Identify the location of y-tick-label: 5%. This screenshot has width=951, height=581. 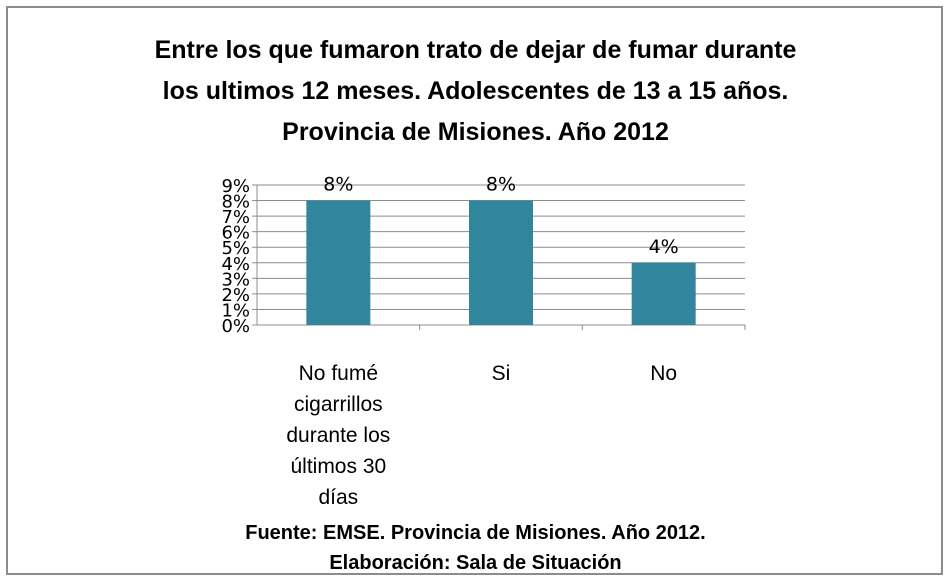
(235, 248).